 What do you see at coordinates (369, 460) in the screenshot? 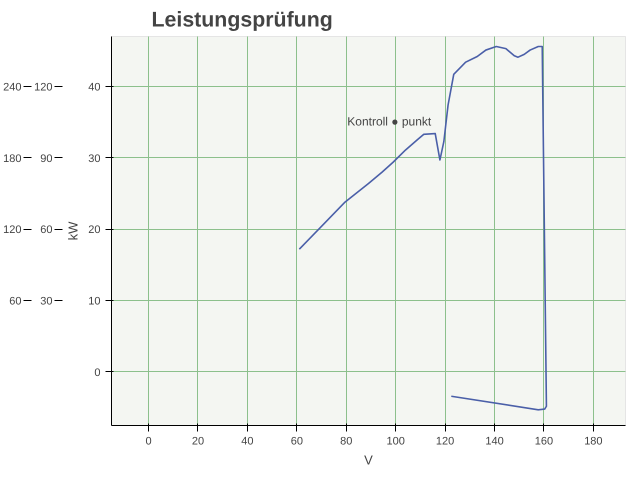
I see `x-axis-title: V` at bounding box center [369, 460].